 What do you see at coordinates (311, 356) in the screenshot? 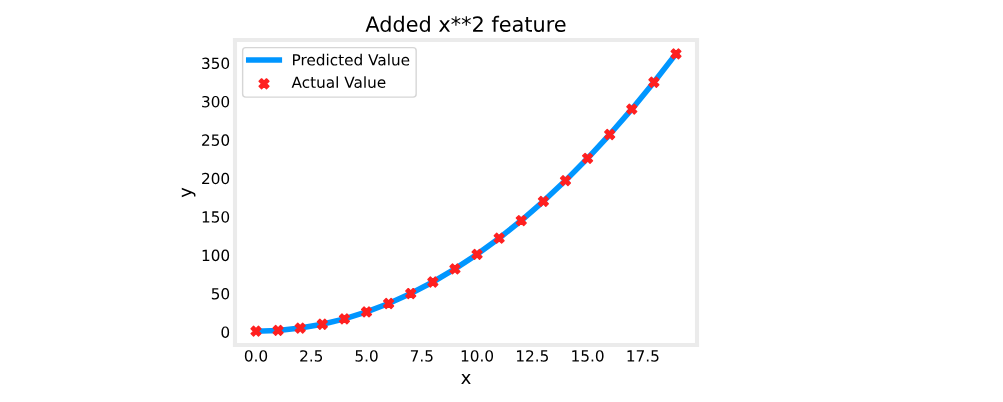
I see `x-tick-label: 2.5` at bounding box center [311, 356].